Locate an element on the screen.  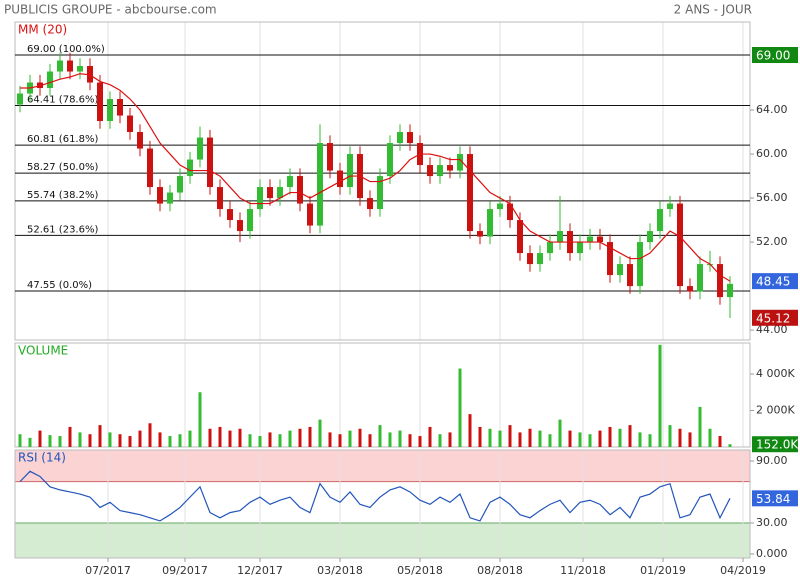
y-tick-label: 60.00 is located at coordinates (772, 153).